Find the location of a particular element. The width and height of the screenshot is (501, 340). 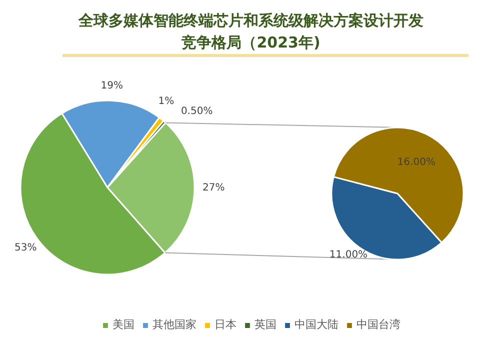

legend-label: 英国 is located at coordinates (265, 324).